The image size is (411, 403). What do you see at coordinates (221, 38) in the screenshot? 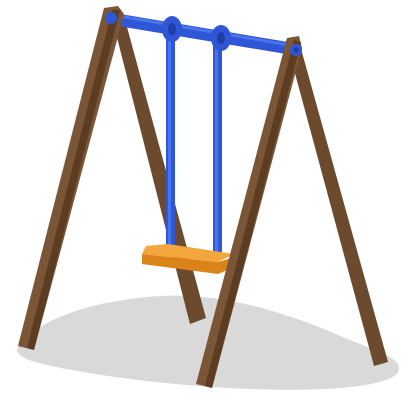
I see `right-ring-inner` at bounding box center [221, 38].